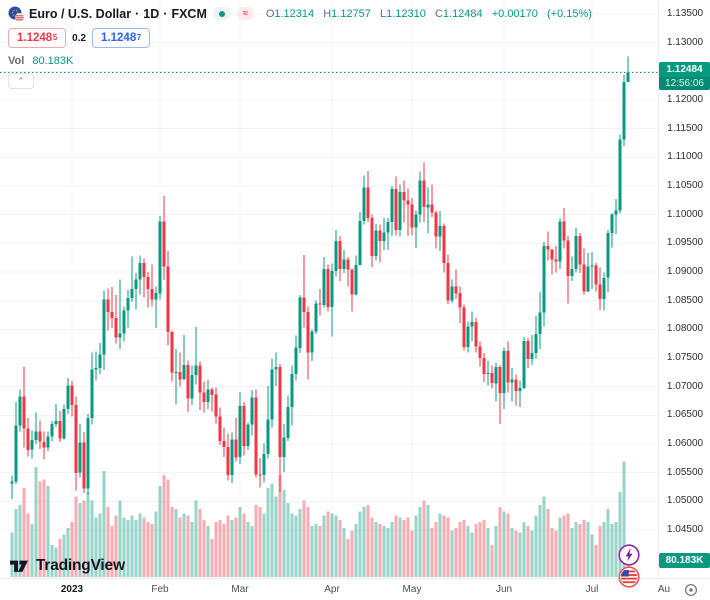 This screenshot has width=710, height=600. I want to click on price-tick-label: 1.08000, so click(685, 328).